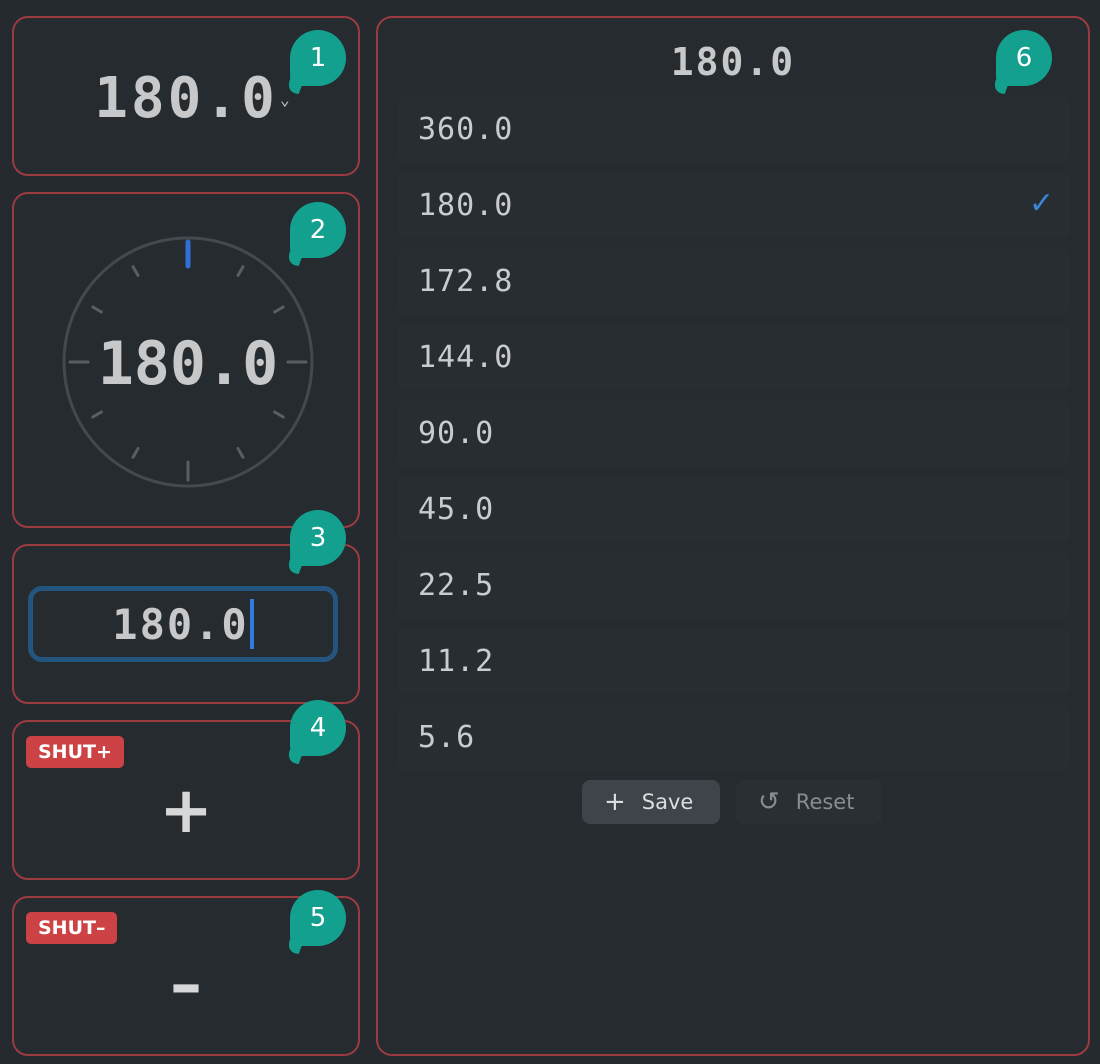 The height and width of the screenshot is (1064, 1100). I want to click on callout-badge-1: 1, so click(315, 62).